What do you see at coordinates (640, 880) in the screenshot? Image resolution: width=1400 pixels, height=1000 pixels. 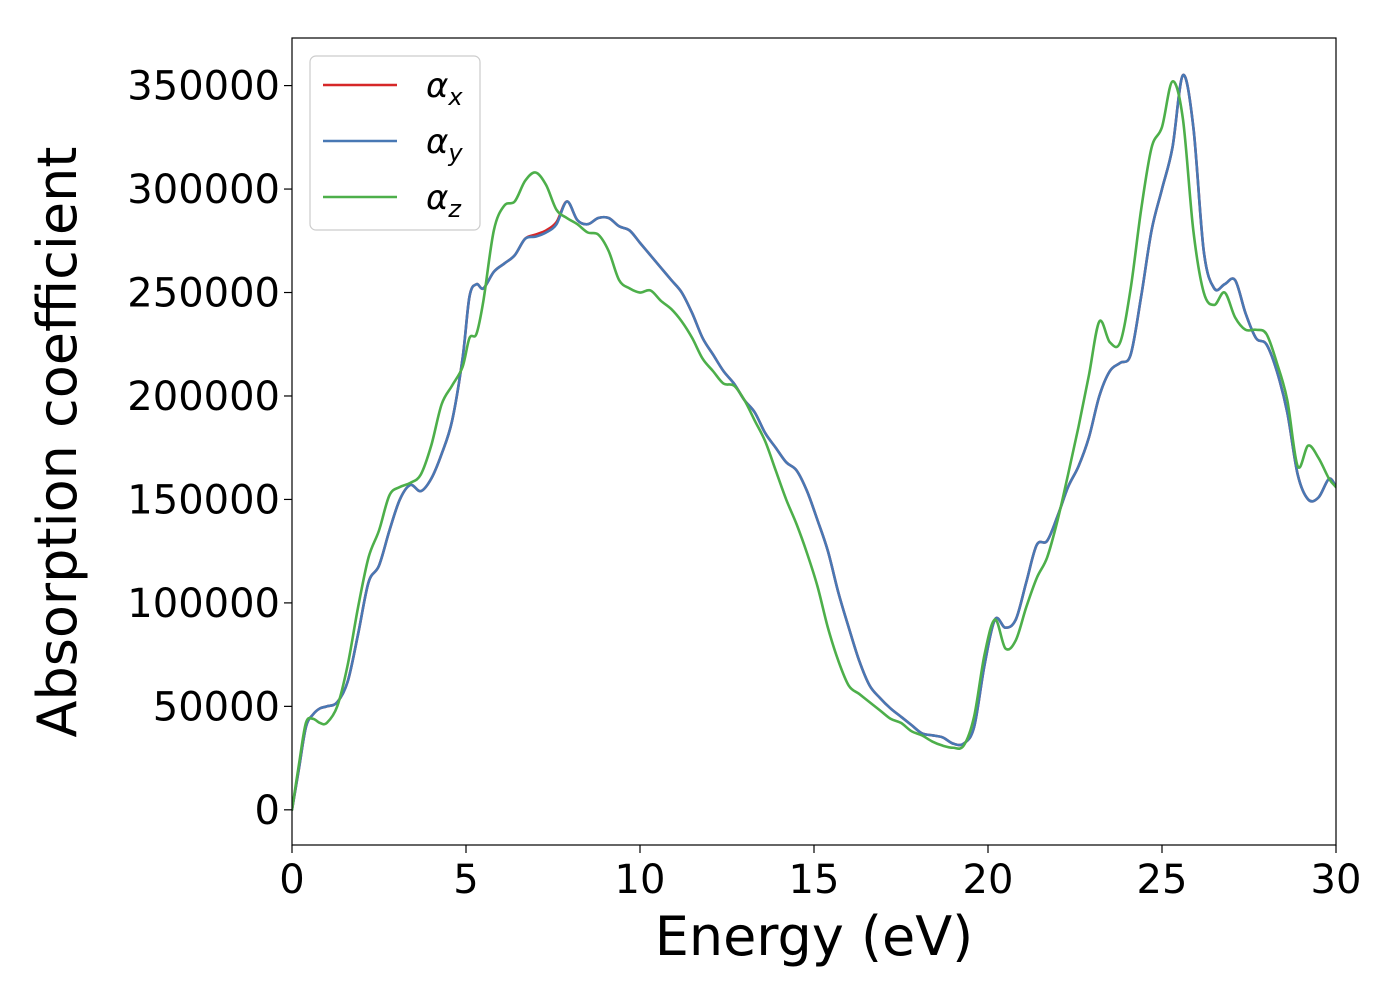 I see `x-tick-label: 10` at bounding box center [640, 880].